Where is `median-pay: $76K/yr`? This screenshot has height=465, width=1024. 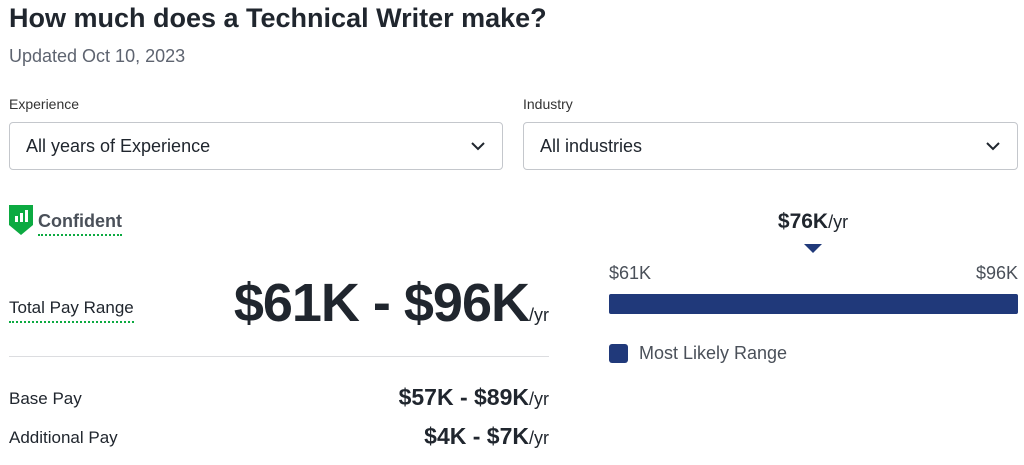 median-pay: $76K/yr is located at coordinates (813, 222).